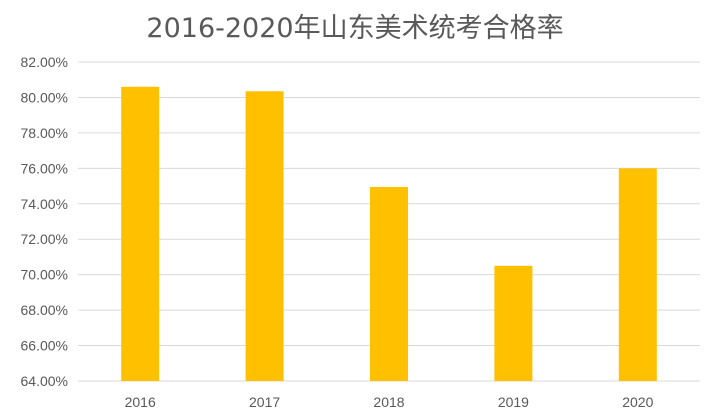  Describe the element at coordinates (44, 62) in the screenshot. I see `y-tick-label: 82.00%` at that location.